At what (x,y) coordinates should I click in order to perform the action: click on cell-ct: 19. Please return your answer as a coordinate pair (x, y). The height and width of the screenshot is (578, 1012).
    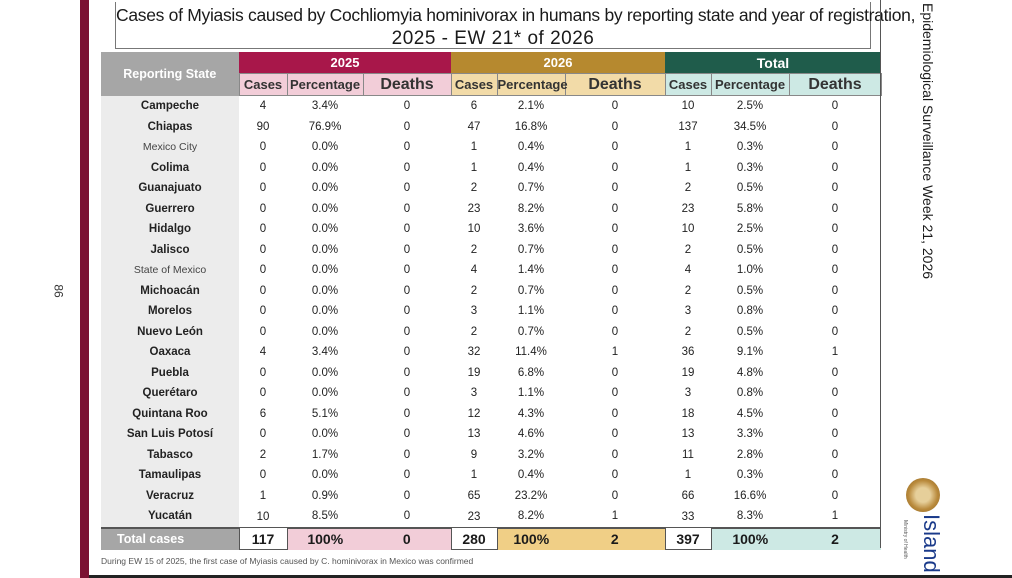
    Looking at the image, I should click on (688, 372).